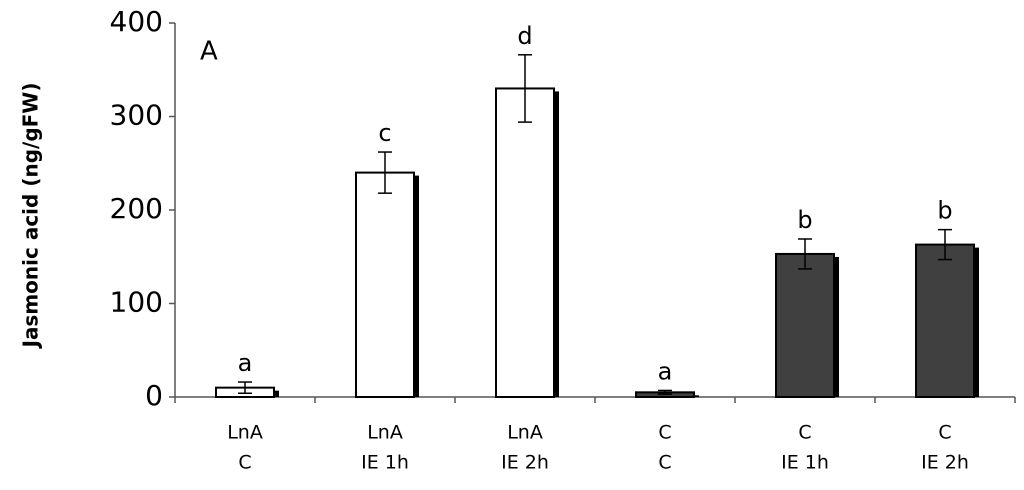 The height and width of the screenshot is (490, 1024). Describe the element at coordinates (136, 21) in the screenshot. I see `y-tick-label: 400` at that location.